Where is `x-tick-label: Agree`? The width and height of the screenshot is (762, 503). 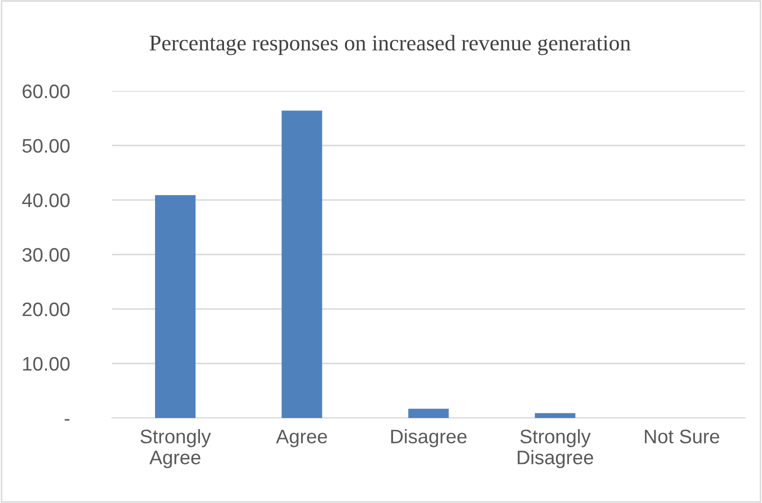 x-tick-label: Agree is located at coordinates (301, 439).